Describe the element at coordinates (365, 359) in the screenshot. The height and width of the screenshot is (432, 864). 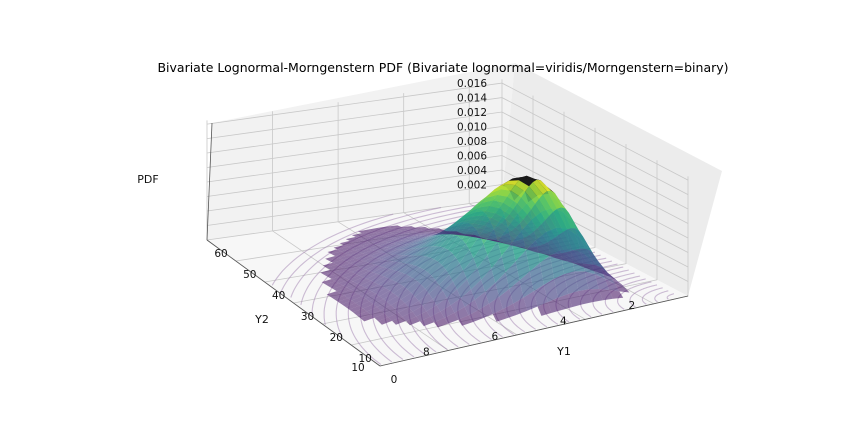
I see `x-tick-label: 10` at that location.